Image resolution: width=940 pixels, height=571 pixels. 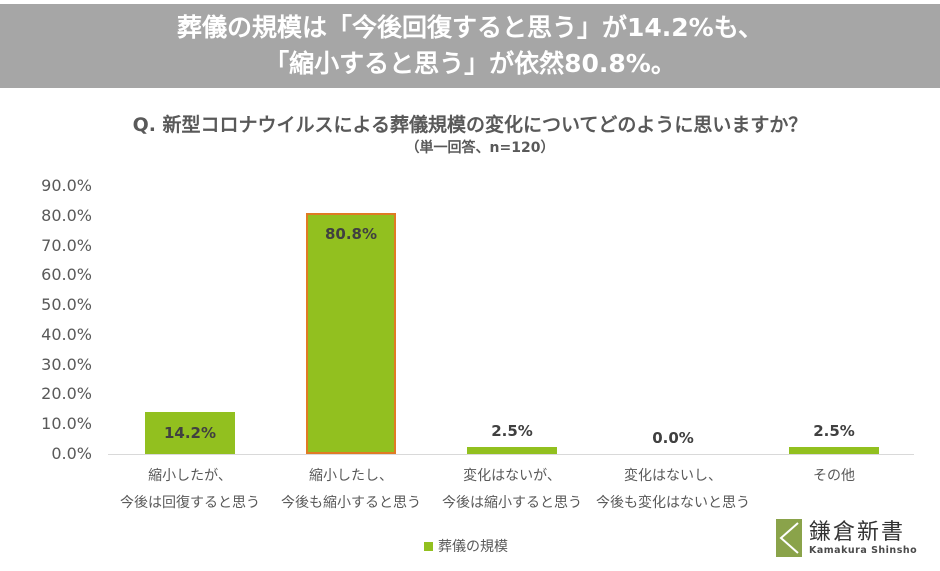 What do you see at coordinates (66, 334) in the screenshot?
I see `y-tick-label: 40.0%` at bounding box center [66, 334].